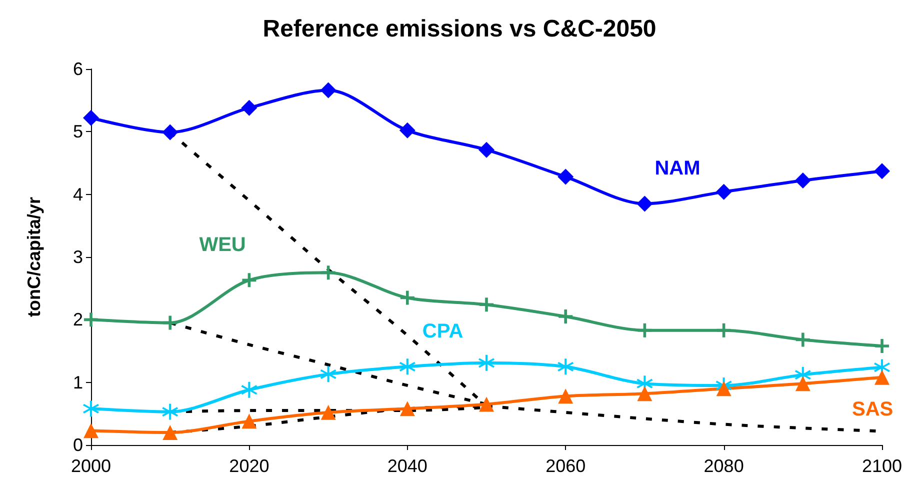  What do you see at coordinates (882, 466) in the screenshot?
I see `x-tick-label: 2100` at bounding box center [882, 466].